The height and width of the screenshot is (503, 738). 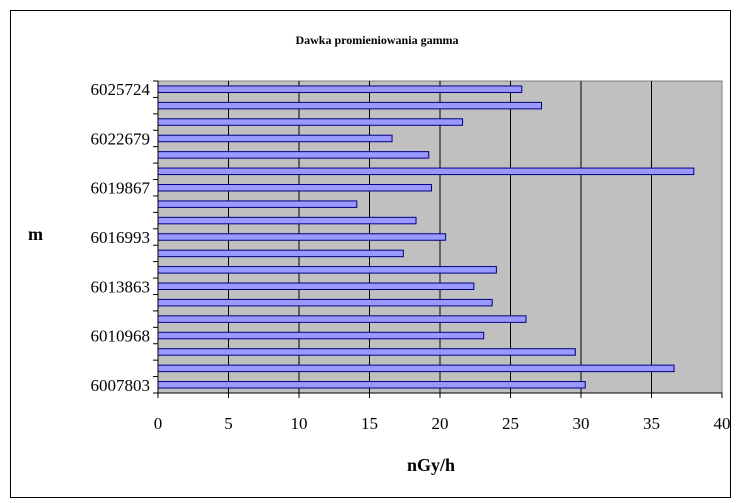 What do you see at coordinates (581, 423) in the screenshot?
I see `x-tick-label-30: 30` at bounding box center [581, 423].